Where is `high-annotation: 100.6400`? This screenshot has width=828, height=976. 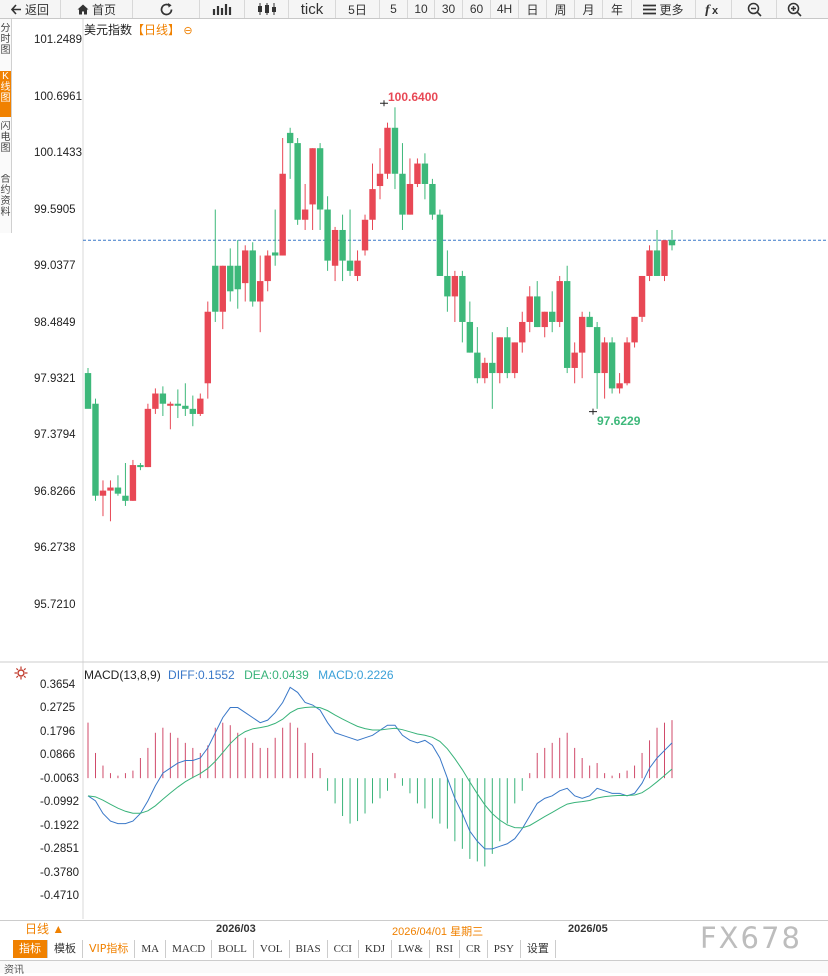
high-annotation: 100.6400 is located at coordinates (413, 97).